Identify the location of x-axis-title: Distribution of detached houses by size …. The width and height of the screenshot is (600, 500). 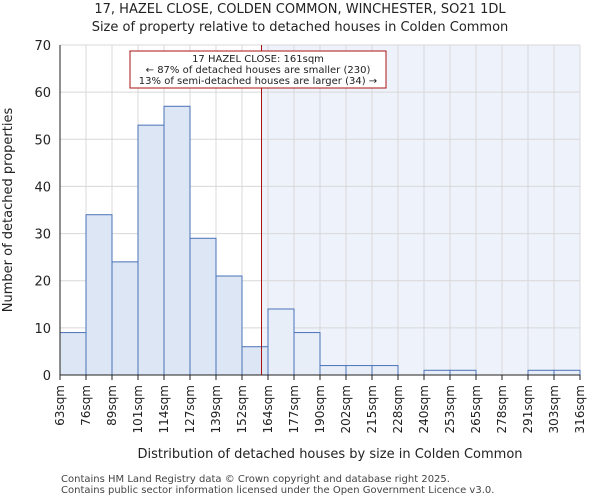
(329, 454).